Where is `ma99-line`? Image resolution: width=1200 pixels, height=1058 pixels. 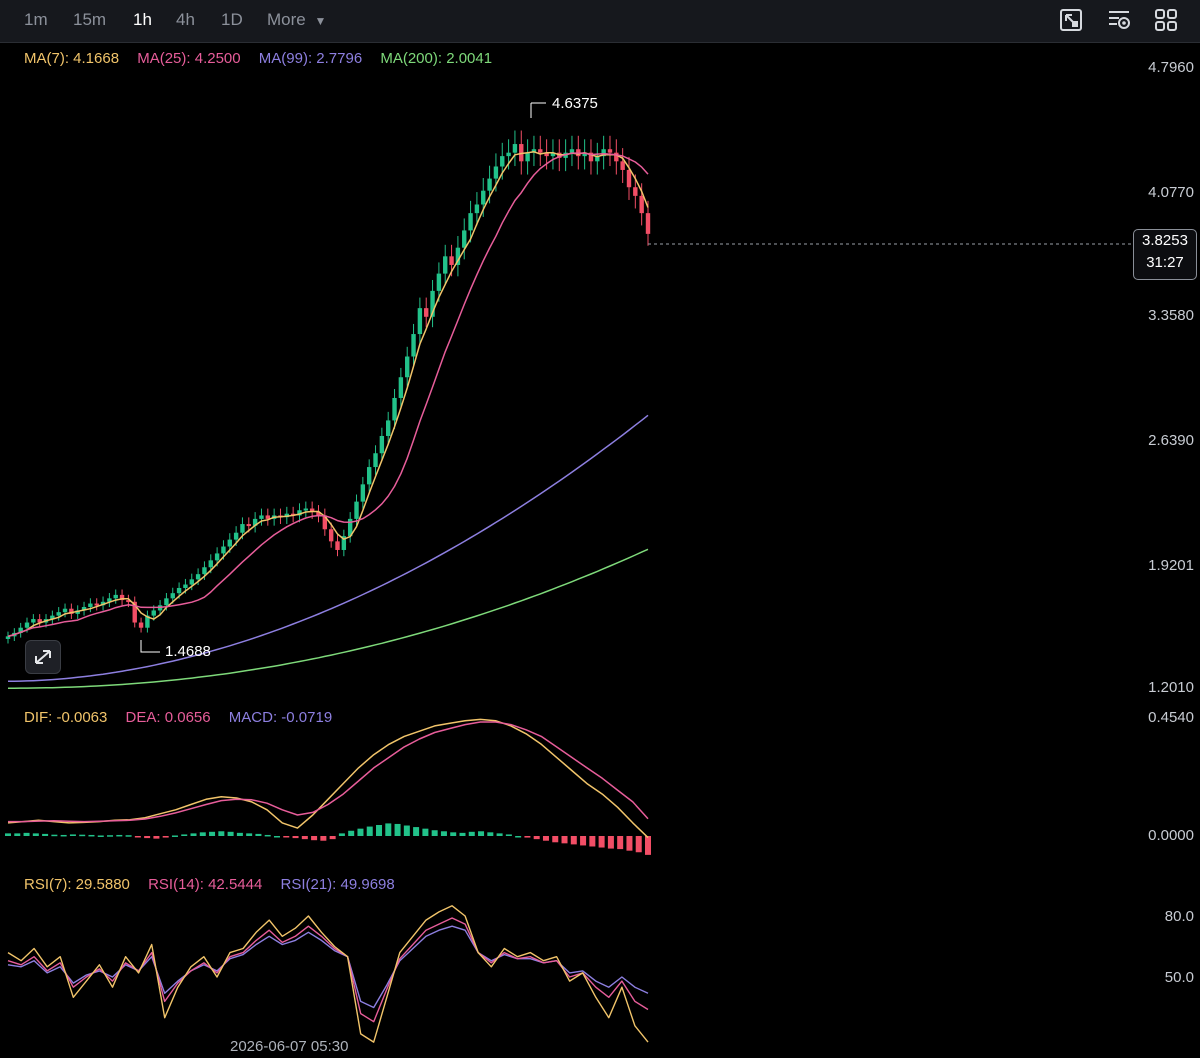
ma99-line is located at coordinates (328, 548).